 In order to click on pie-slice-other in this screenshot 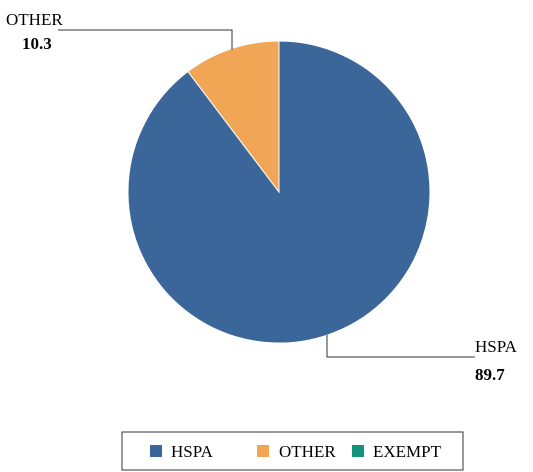, I will do `click(233, 117)`.